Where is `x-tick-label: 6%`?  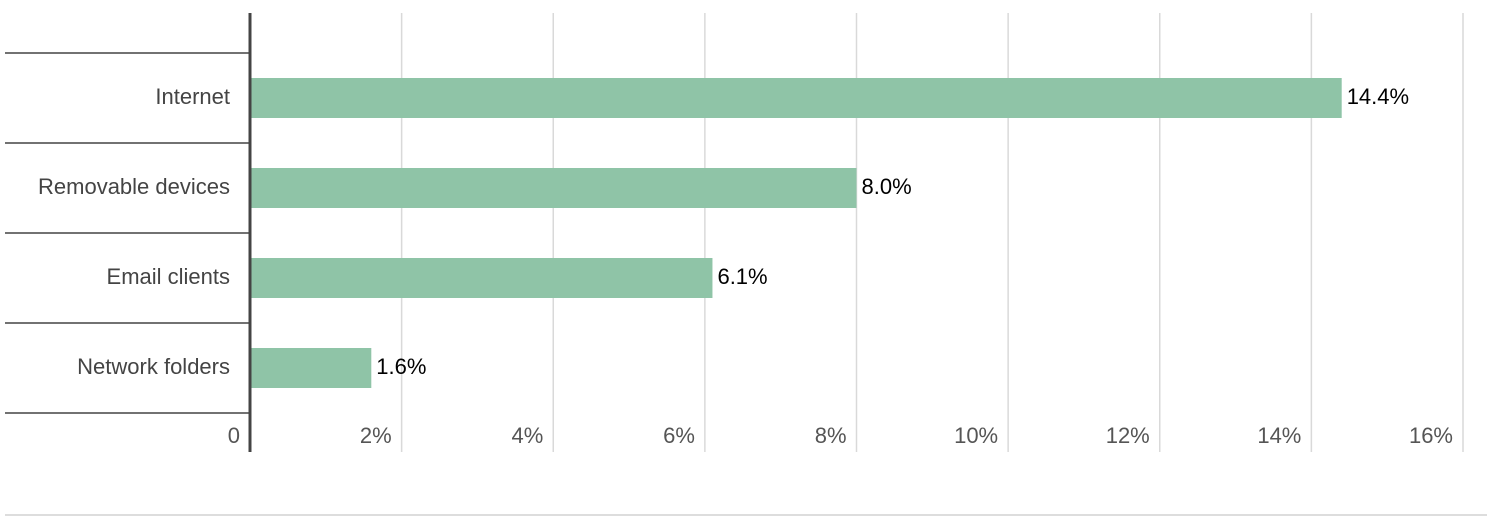 x-tick-label: 6% is located at coordinates (679, 435).